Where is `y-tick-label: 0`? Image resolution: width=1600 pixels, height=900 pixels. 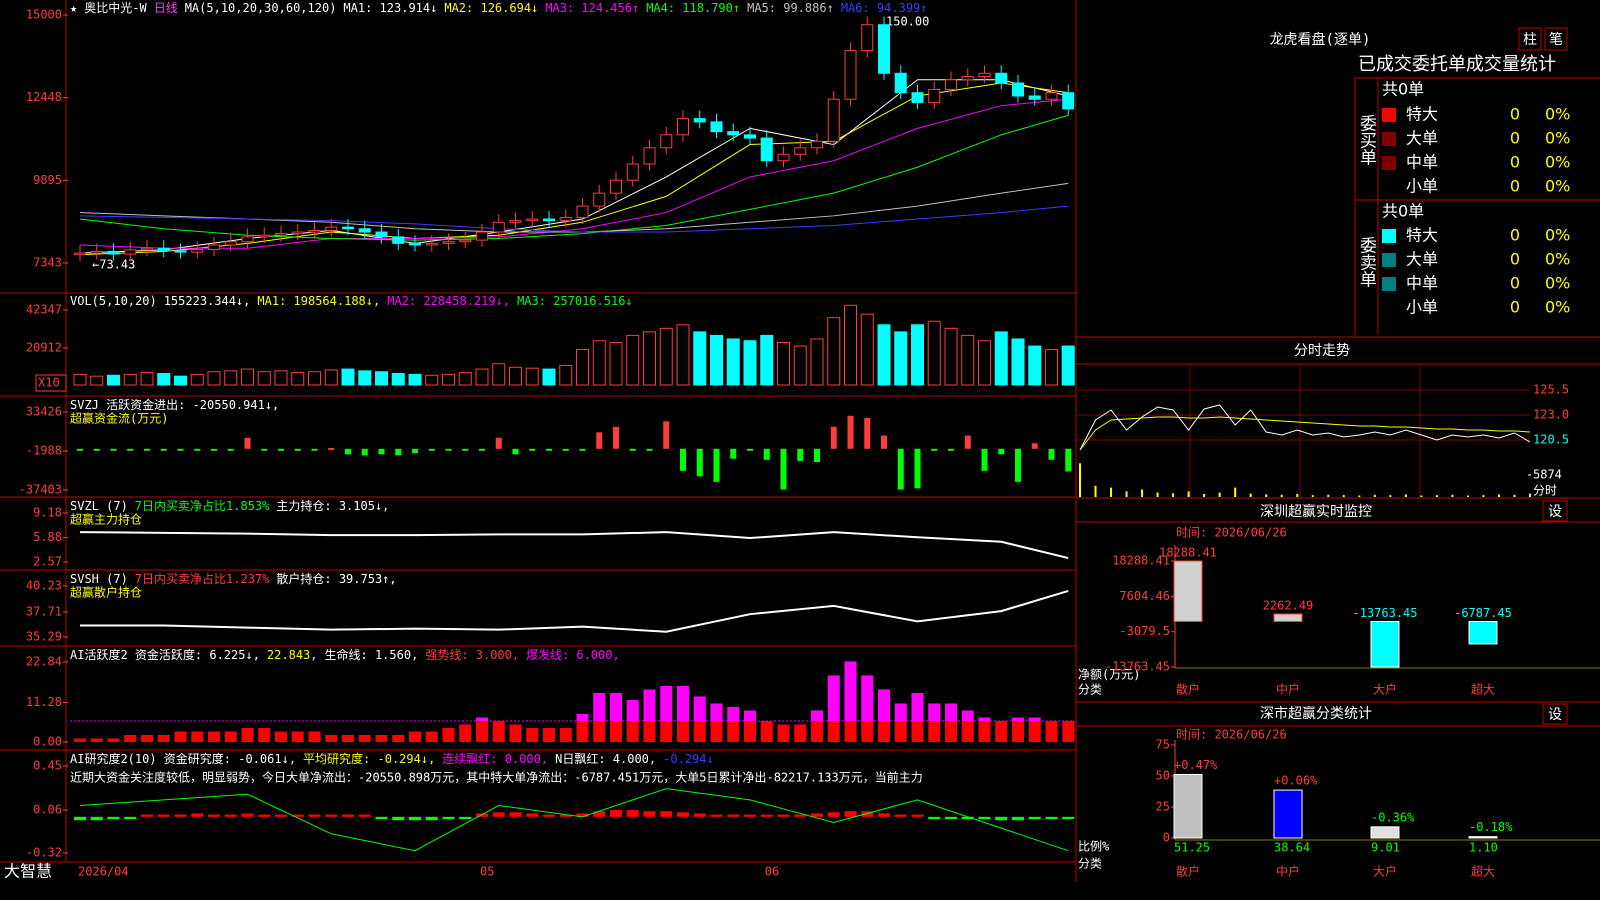 y-tick-label: 0 is located at coordinates (1166, 837).